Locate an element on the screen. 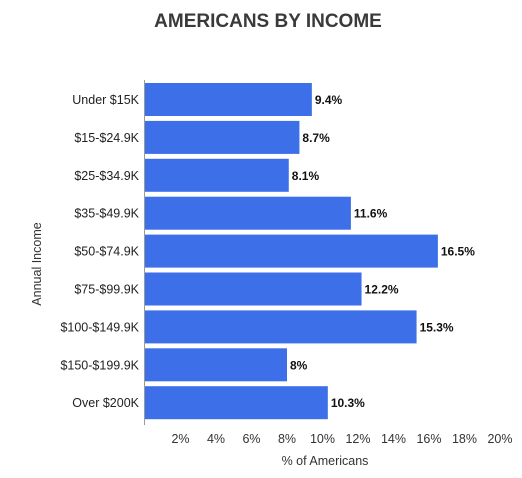  value-label-5: 12.2% is located at coordinates (382, 290).